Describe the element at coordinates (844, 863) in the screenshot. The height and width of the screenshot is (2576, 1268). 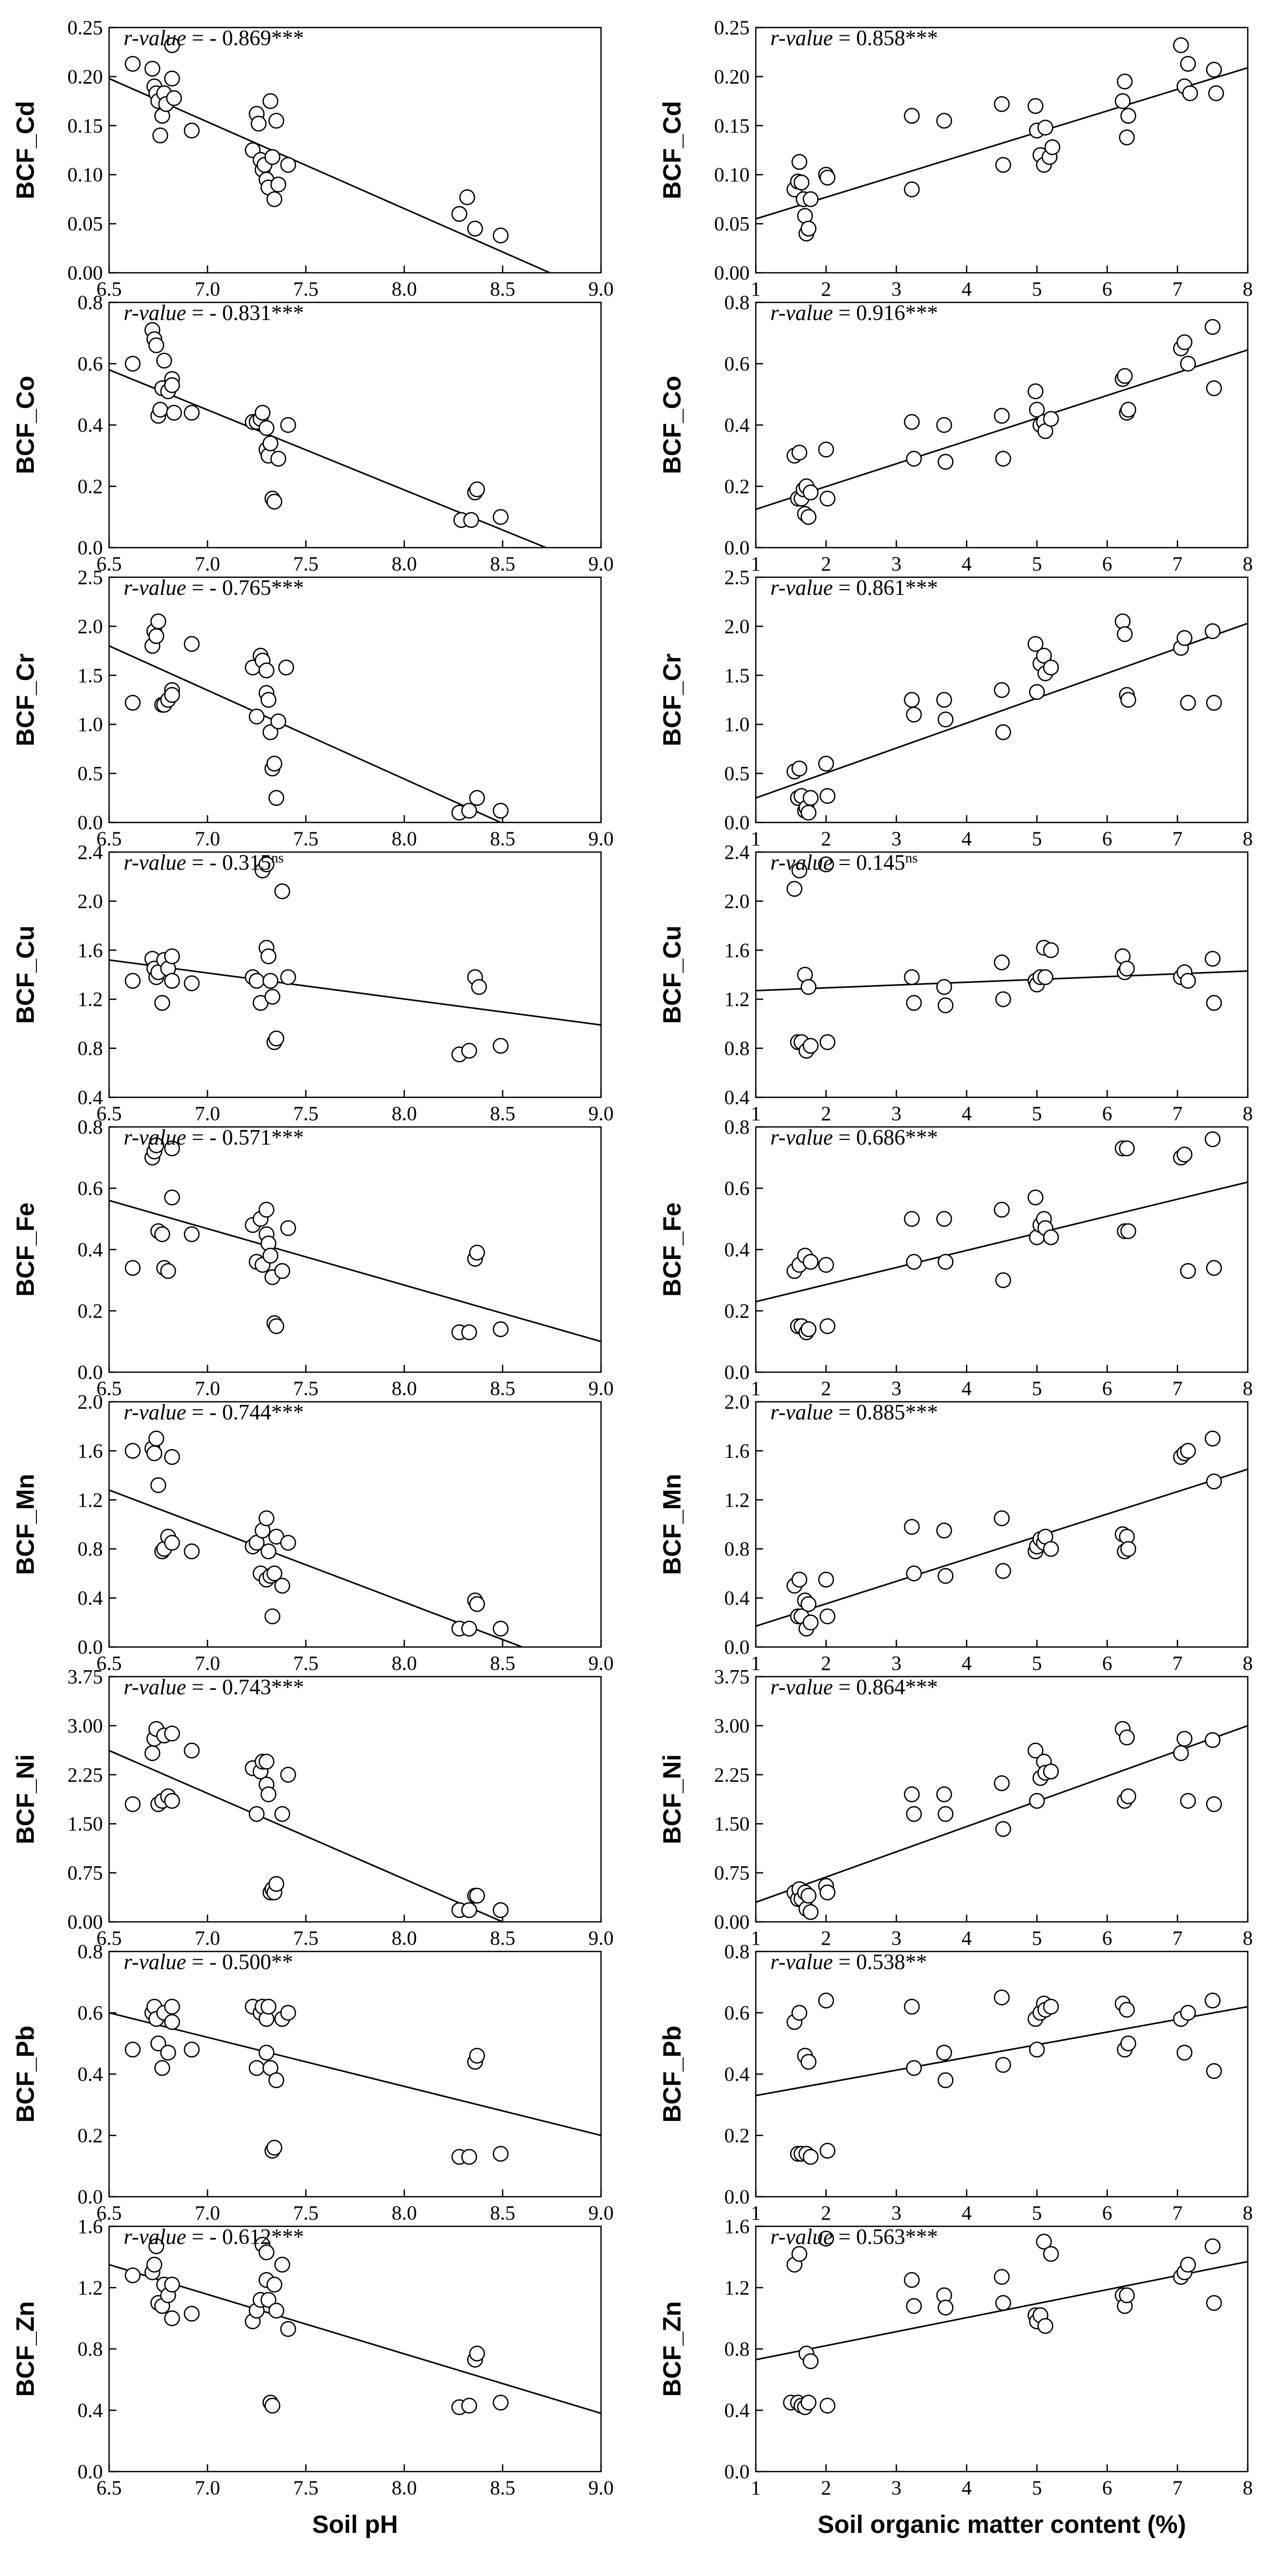
I see `chart-4-som-r-value: r-value = 0.145ns` at that location.